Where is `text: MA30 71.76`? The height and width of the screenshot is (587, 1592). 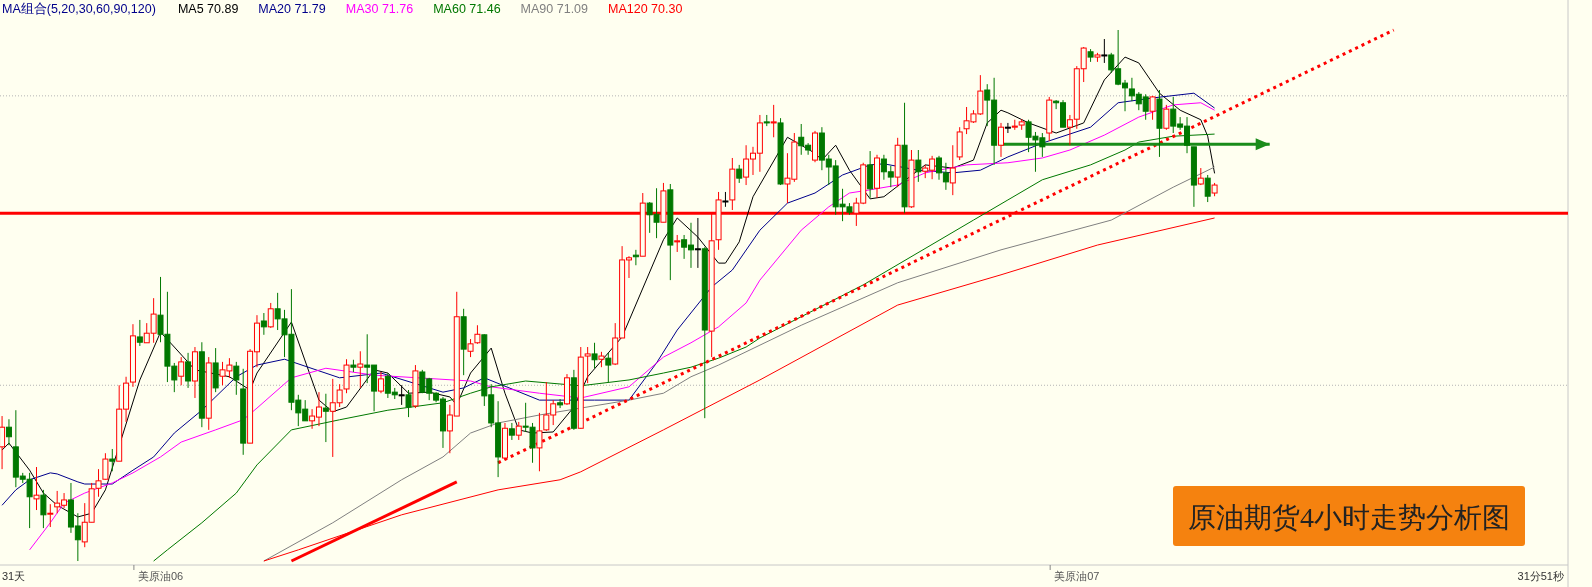 text: MA30 71.76 is located at coordinates (379, 9).